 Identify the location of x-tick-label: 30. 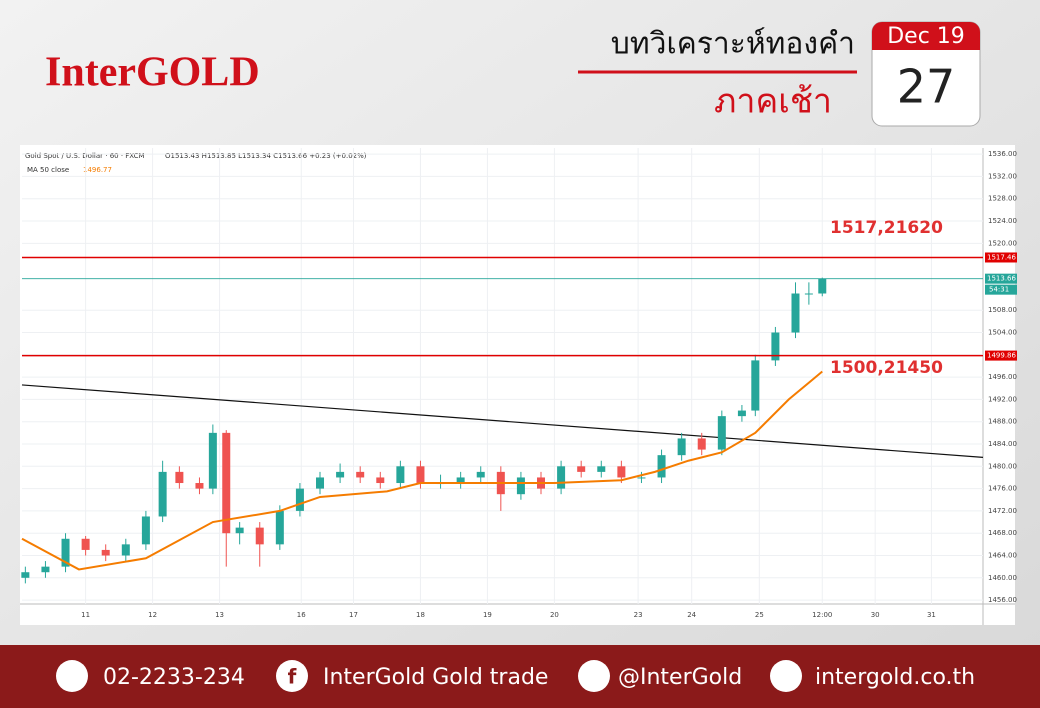
(875, 615).